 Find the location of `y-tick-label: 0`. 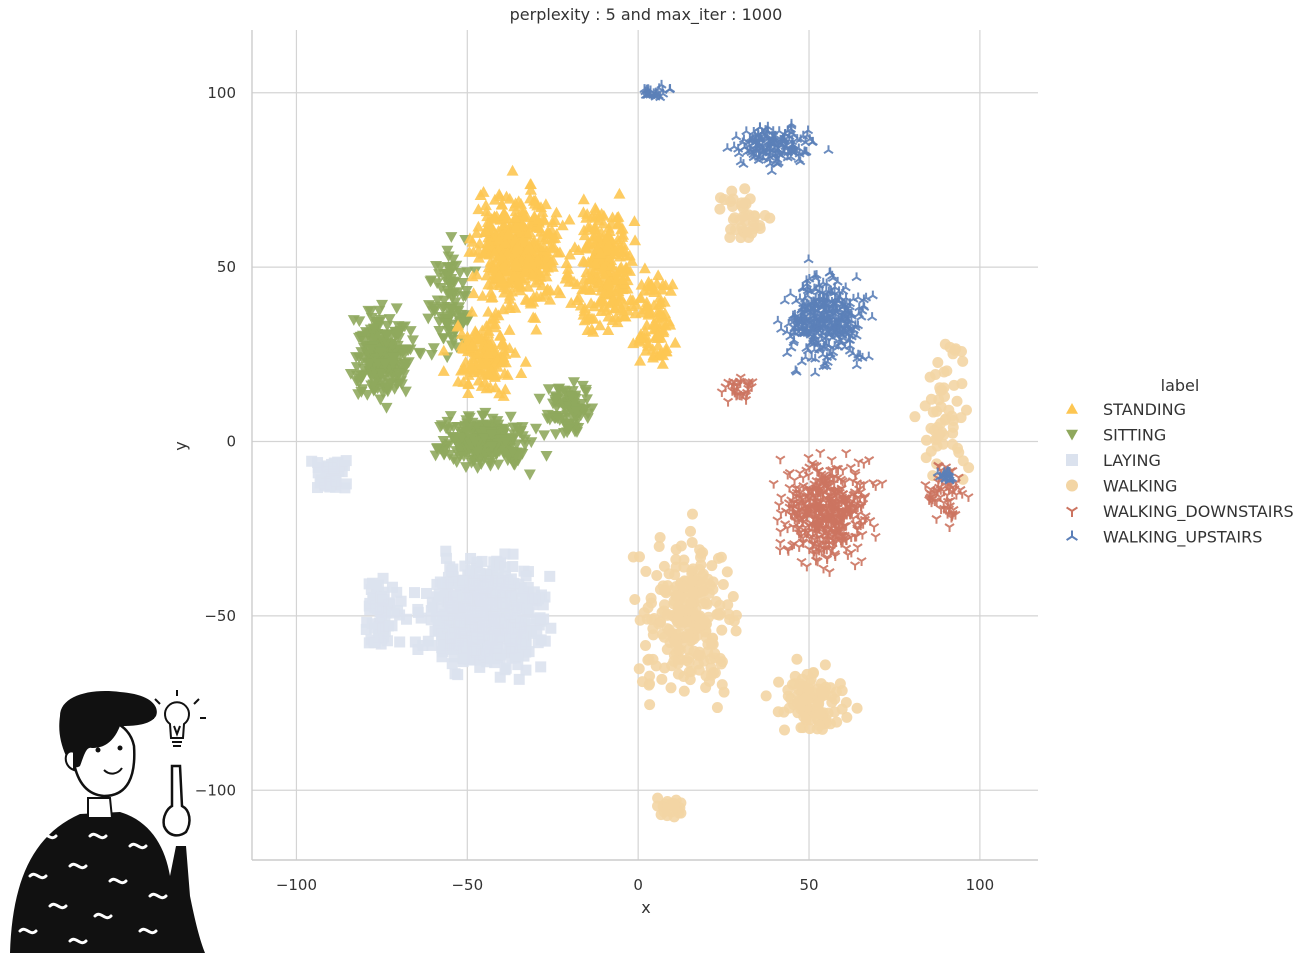

y-tick-label: 0 is located at coordinates (231, 442).